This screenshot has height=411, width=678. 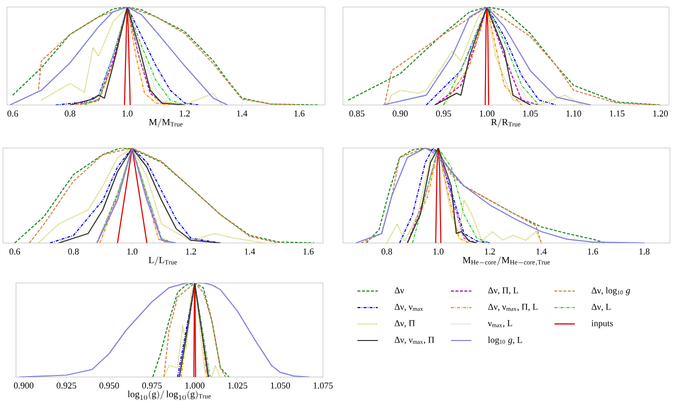 I want to click on legend-label: log$_{10}$ g, L, so click(x=505, y=340).